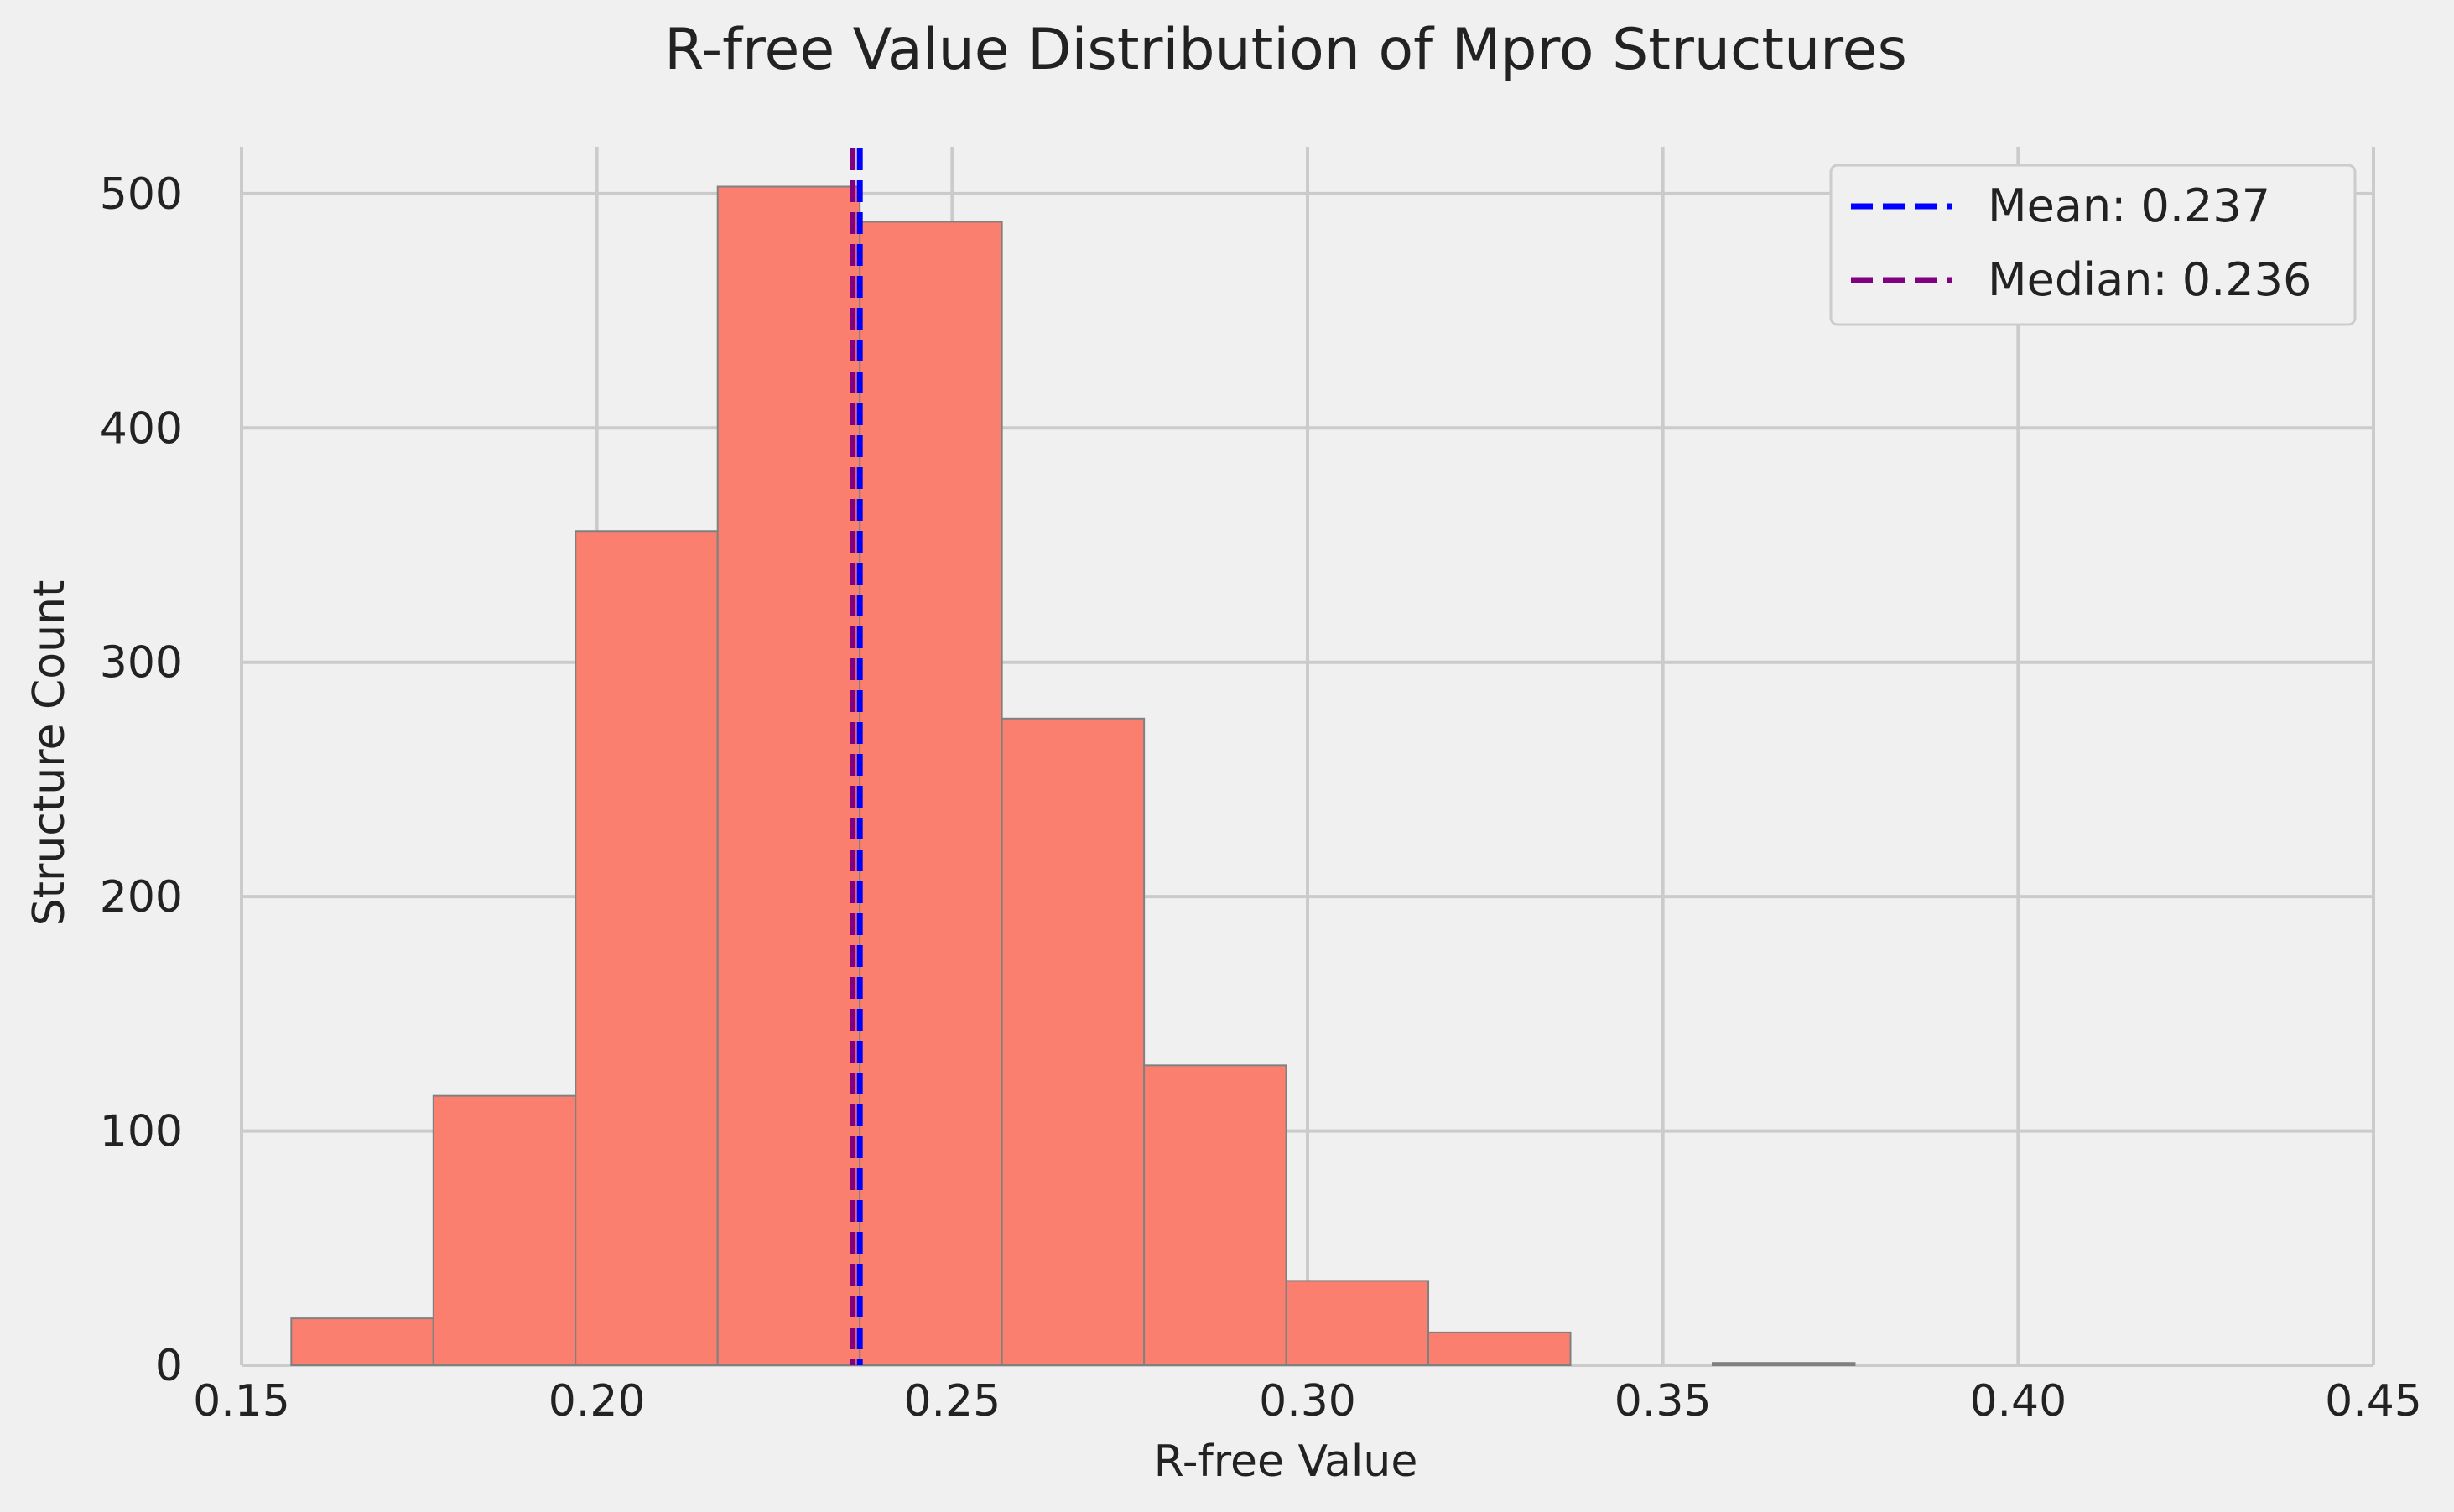  I want to click on legend-frame, so click(2093, 245).